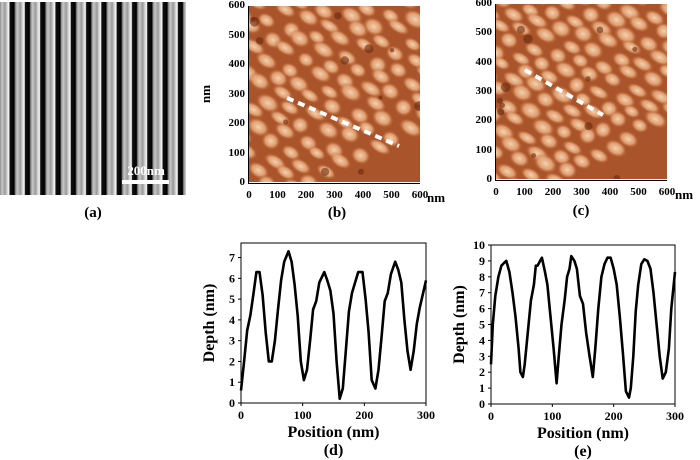 The height and width of the screenshot is (460, 700). I want to click on scale-bar-label: 200nm, so click(146, 170).